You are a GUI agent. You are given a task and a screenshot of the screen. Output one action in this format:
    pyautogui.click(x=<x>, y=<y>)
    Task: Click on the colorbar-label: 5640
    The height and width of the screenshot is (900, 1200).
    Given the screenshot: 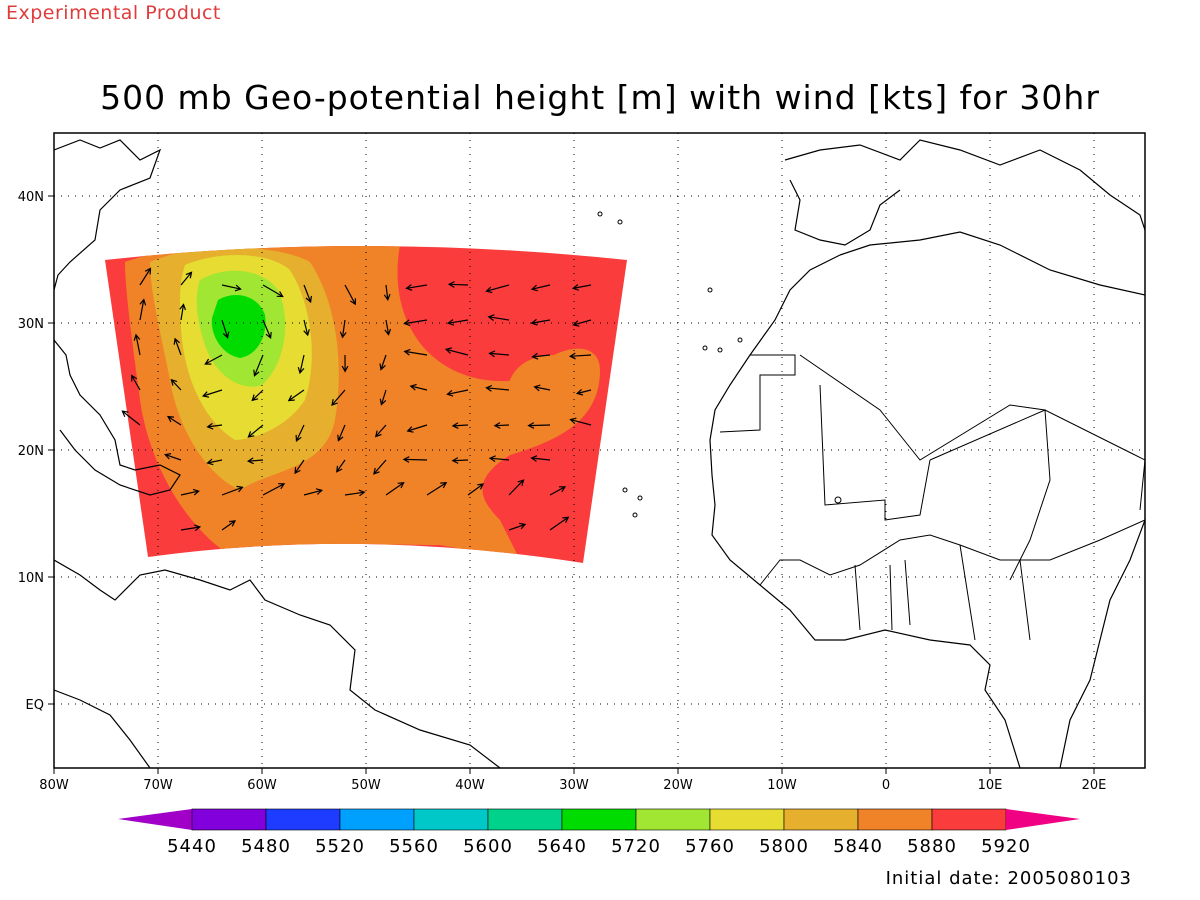 What is the action you would take?
    pyautogui.click(x=562, y=846)
    